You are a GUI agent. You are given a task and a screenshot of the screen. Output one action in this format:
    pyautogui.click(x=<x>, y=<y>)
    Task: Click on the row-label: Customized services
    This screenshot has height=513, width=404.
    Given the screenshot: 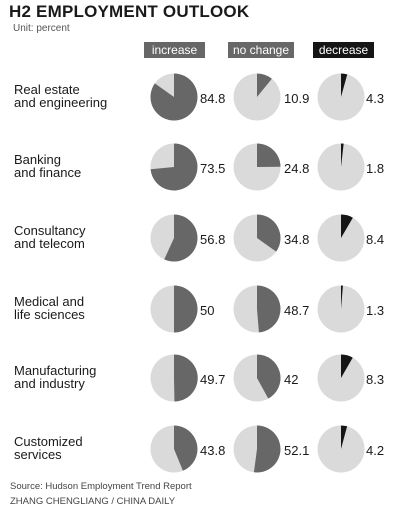 What is the action you would take?
    pyautogui.click(x=48, y=448)
    